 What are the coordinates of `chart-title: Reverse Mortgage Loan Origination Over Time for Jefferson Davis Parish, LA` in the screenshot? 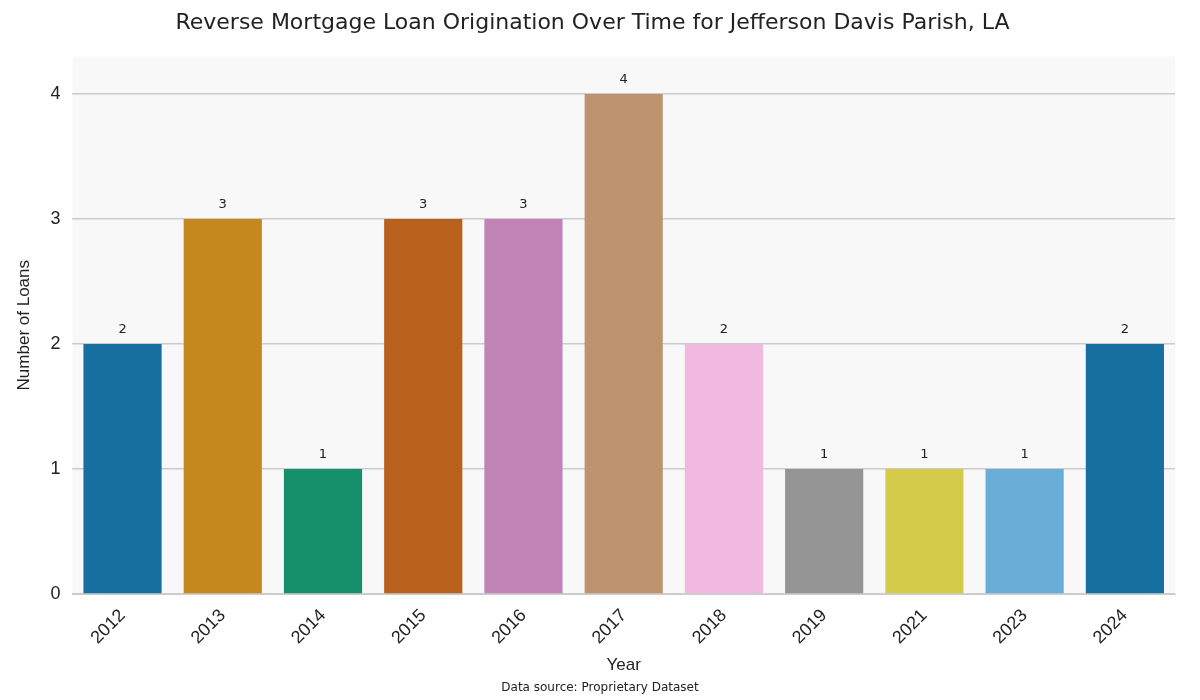 It's located at (592, 21).